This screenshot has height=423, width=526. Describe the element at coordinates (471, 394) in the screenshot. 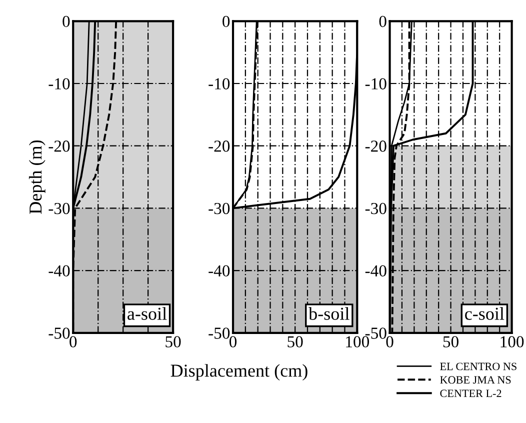

I see `legend-label: CENTER L-2` at that location.